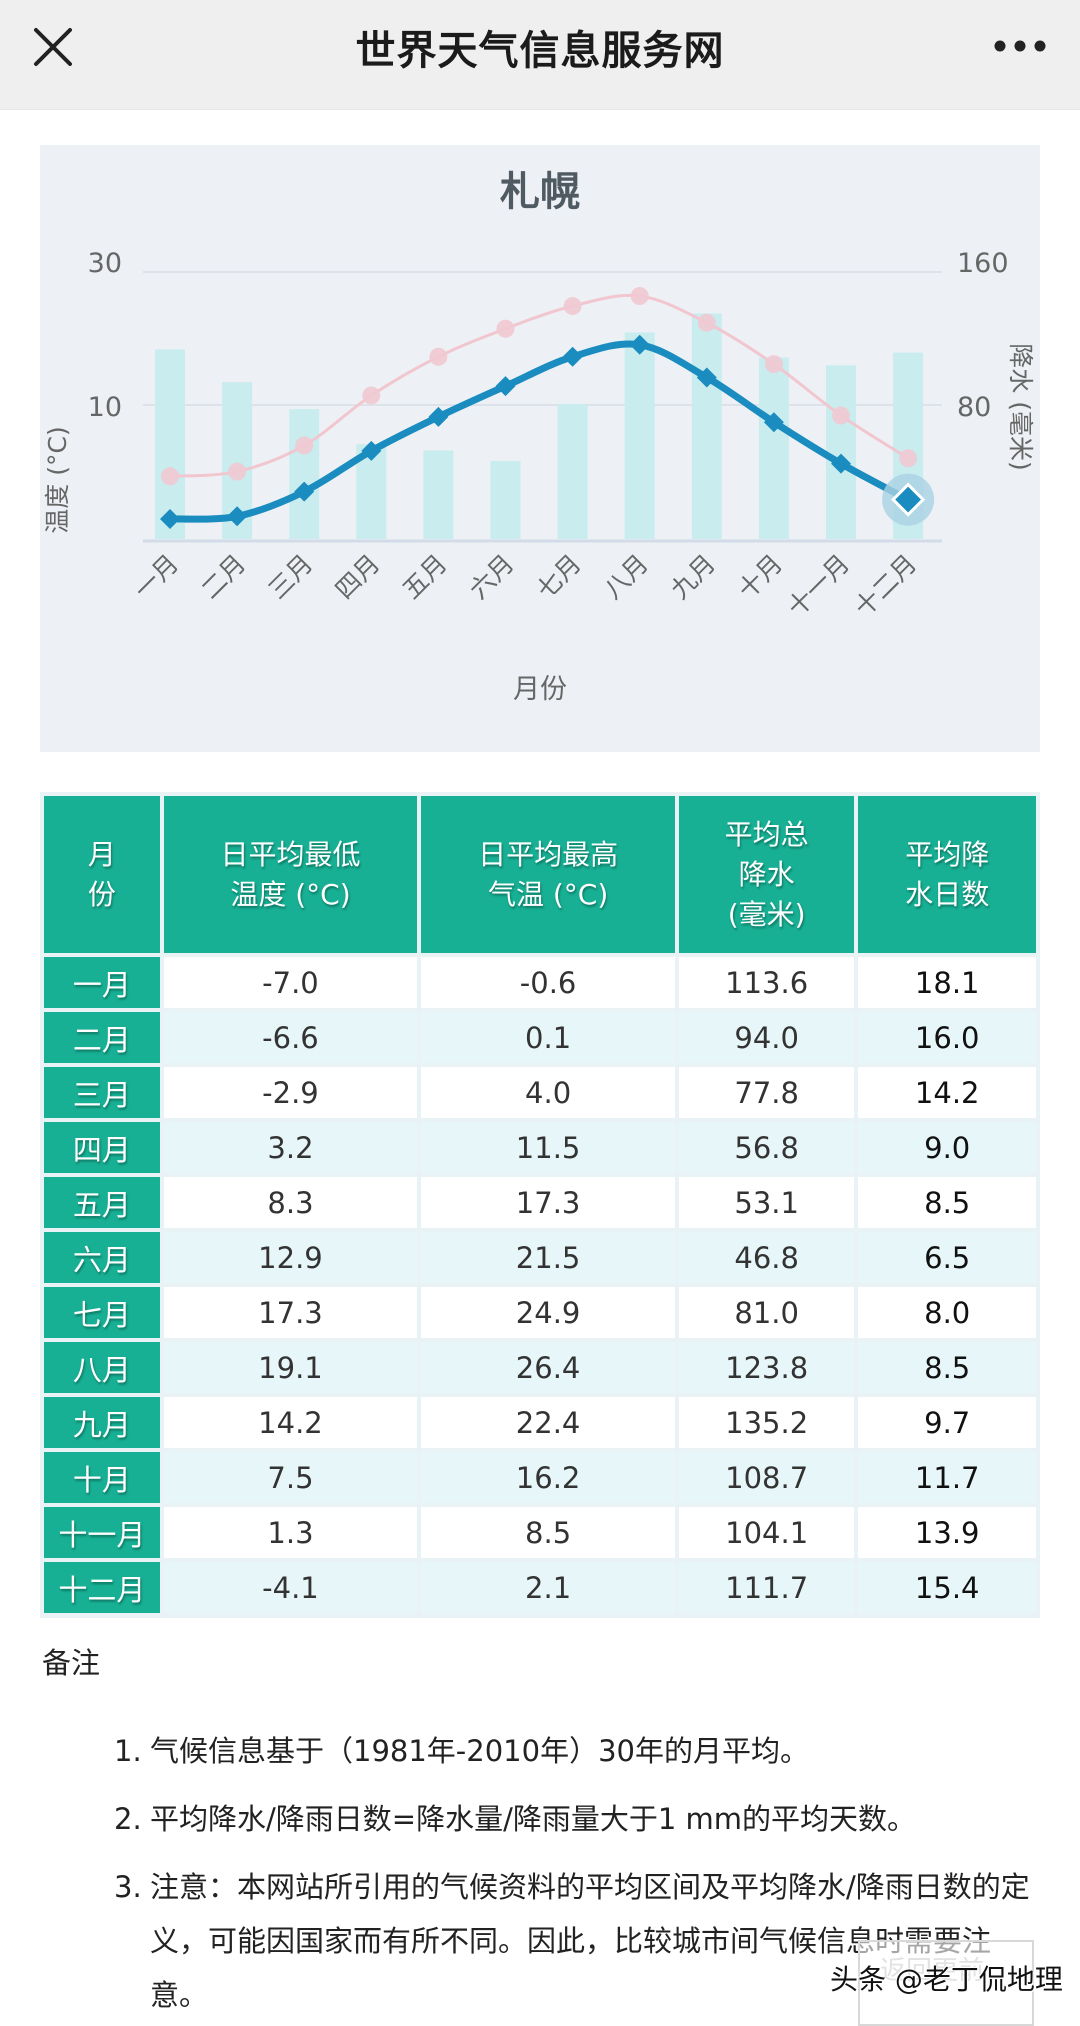  Describe the element at coordinates (102, 1532) in the screenshot. I see `month-cell: 十一月` at that location.